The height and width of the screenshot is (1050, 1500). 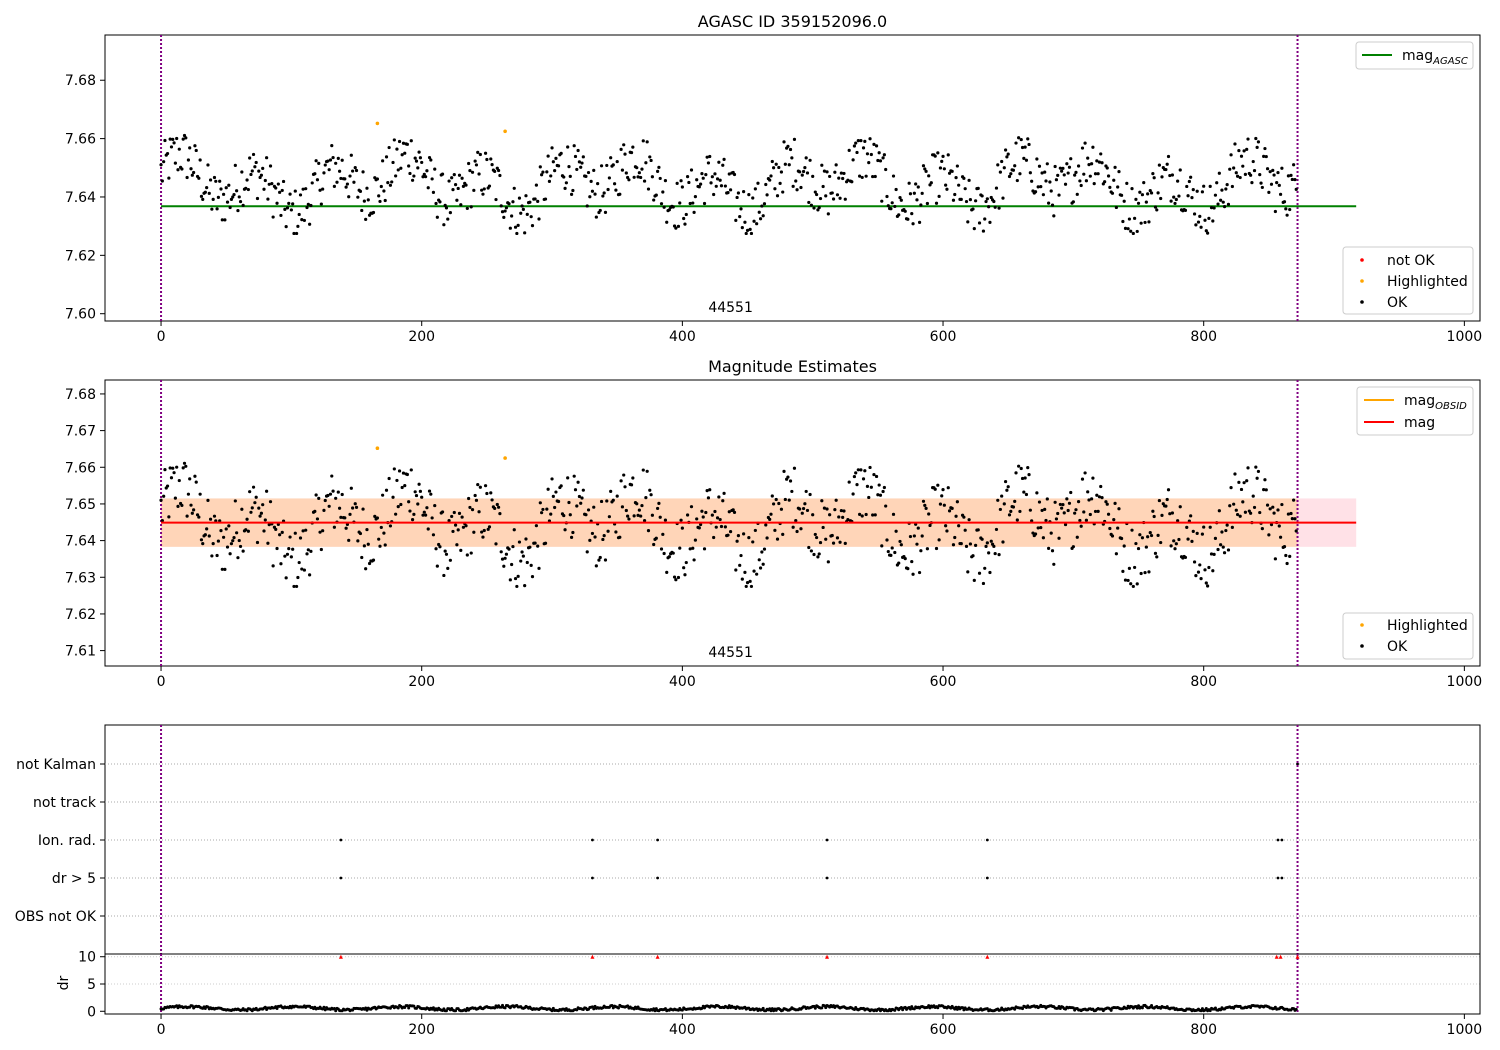 I want to click on legend-label-main: mag, so click(x=1419, y=401).